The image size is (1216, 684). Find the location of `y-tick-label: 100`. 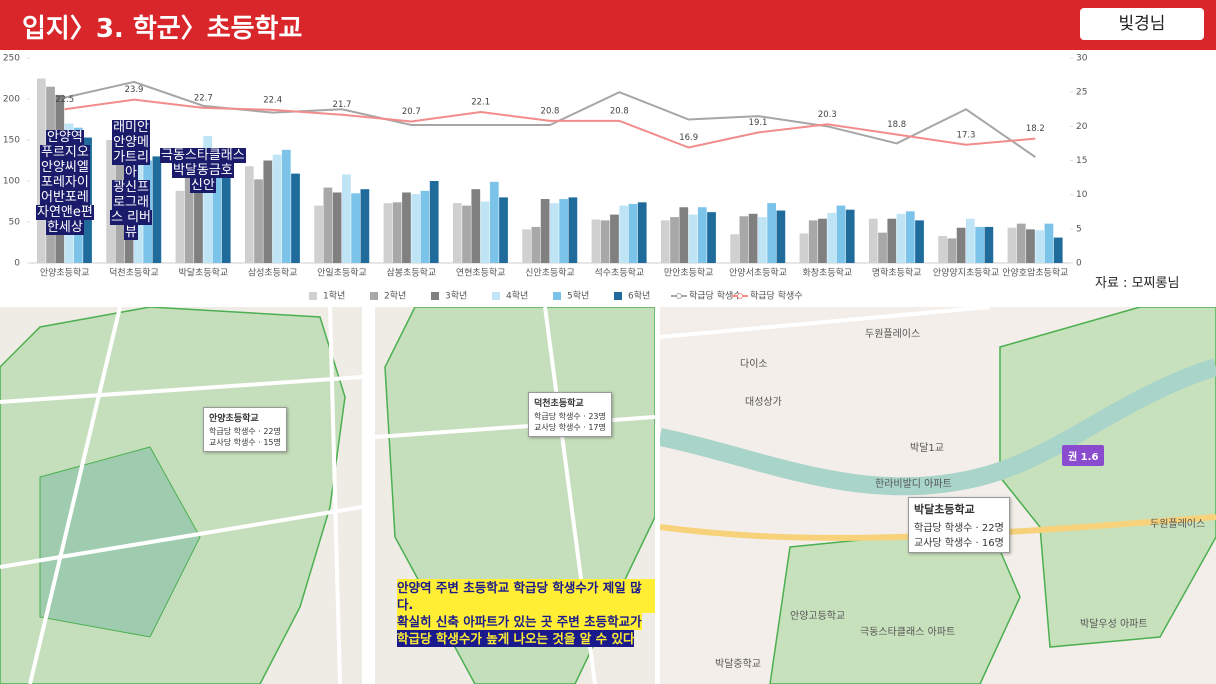

y-tick-label: 100 is located at coordinates (11, 182).